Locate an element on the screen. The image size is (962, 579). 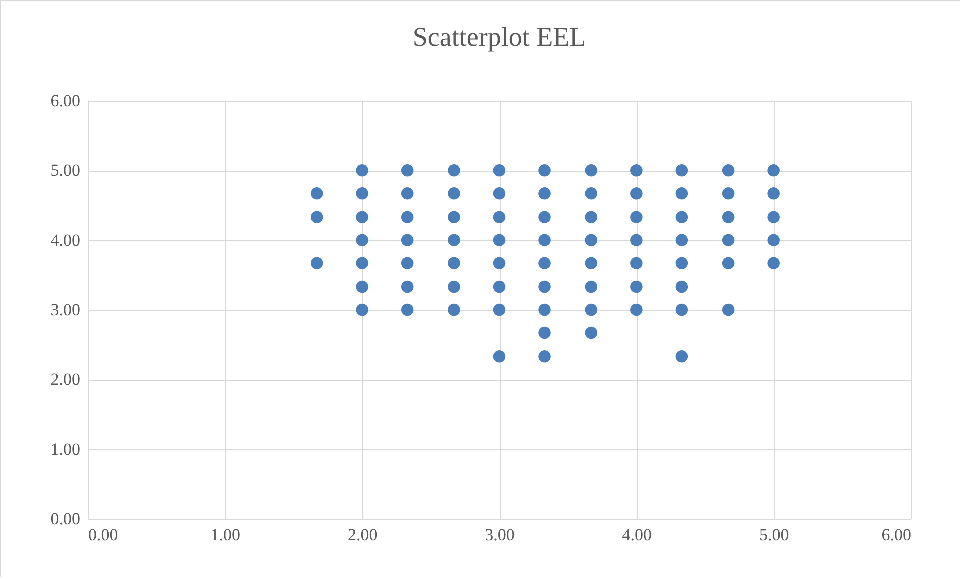
y-tick-label: 0.00 is located at coordinates (65, 519).